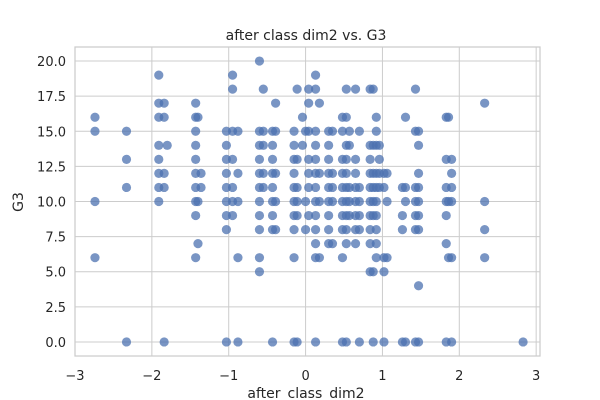  Describe the element at coordinates (151, 376) in the screenshot. I see `x-tick-label: −2` at that location.